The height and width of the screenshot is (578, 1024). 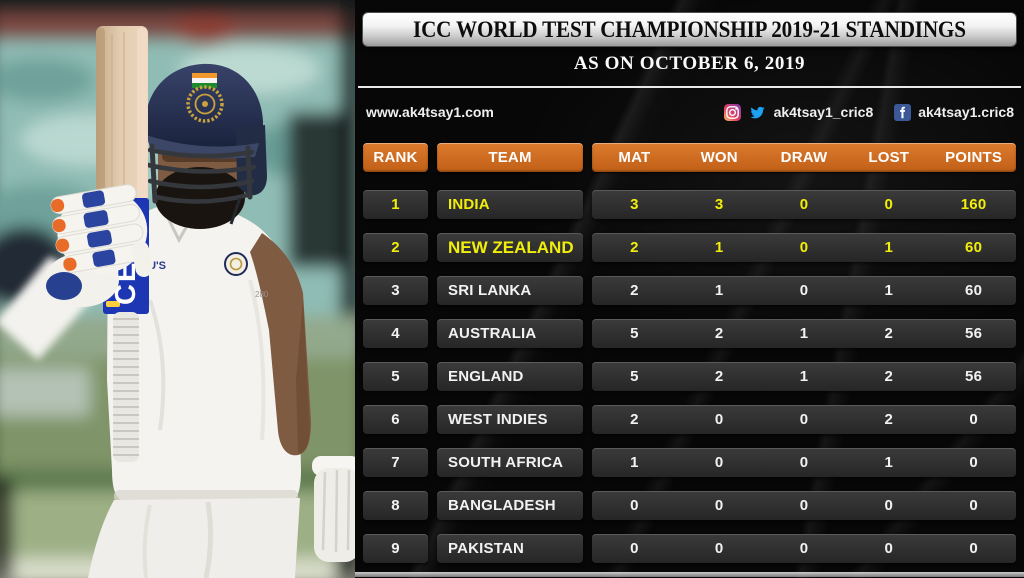 I want to click on won-value: 1, so click(x=719, y=247).